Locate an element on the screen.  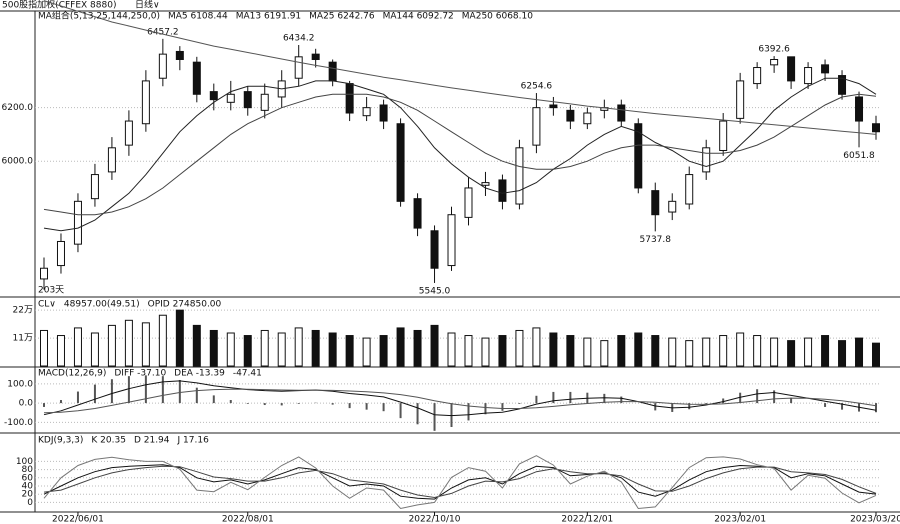
indicator-line is located at coordinates (460, 398).